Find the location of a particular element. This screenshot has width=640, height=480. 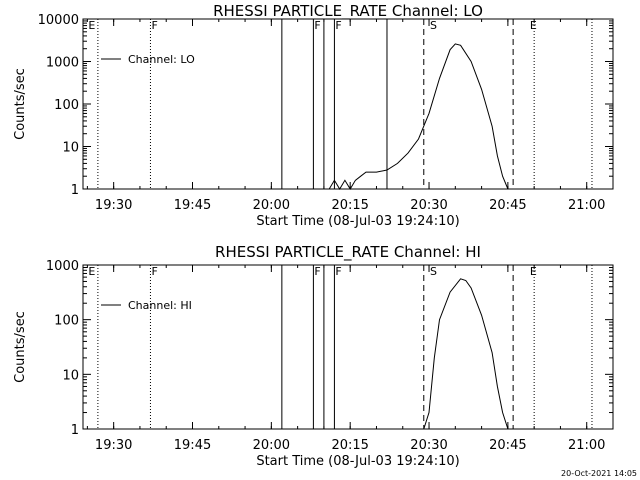

panel-2-x-tick-label: 20:15 is located at coordinates (349, 445).